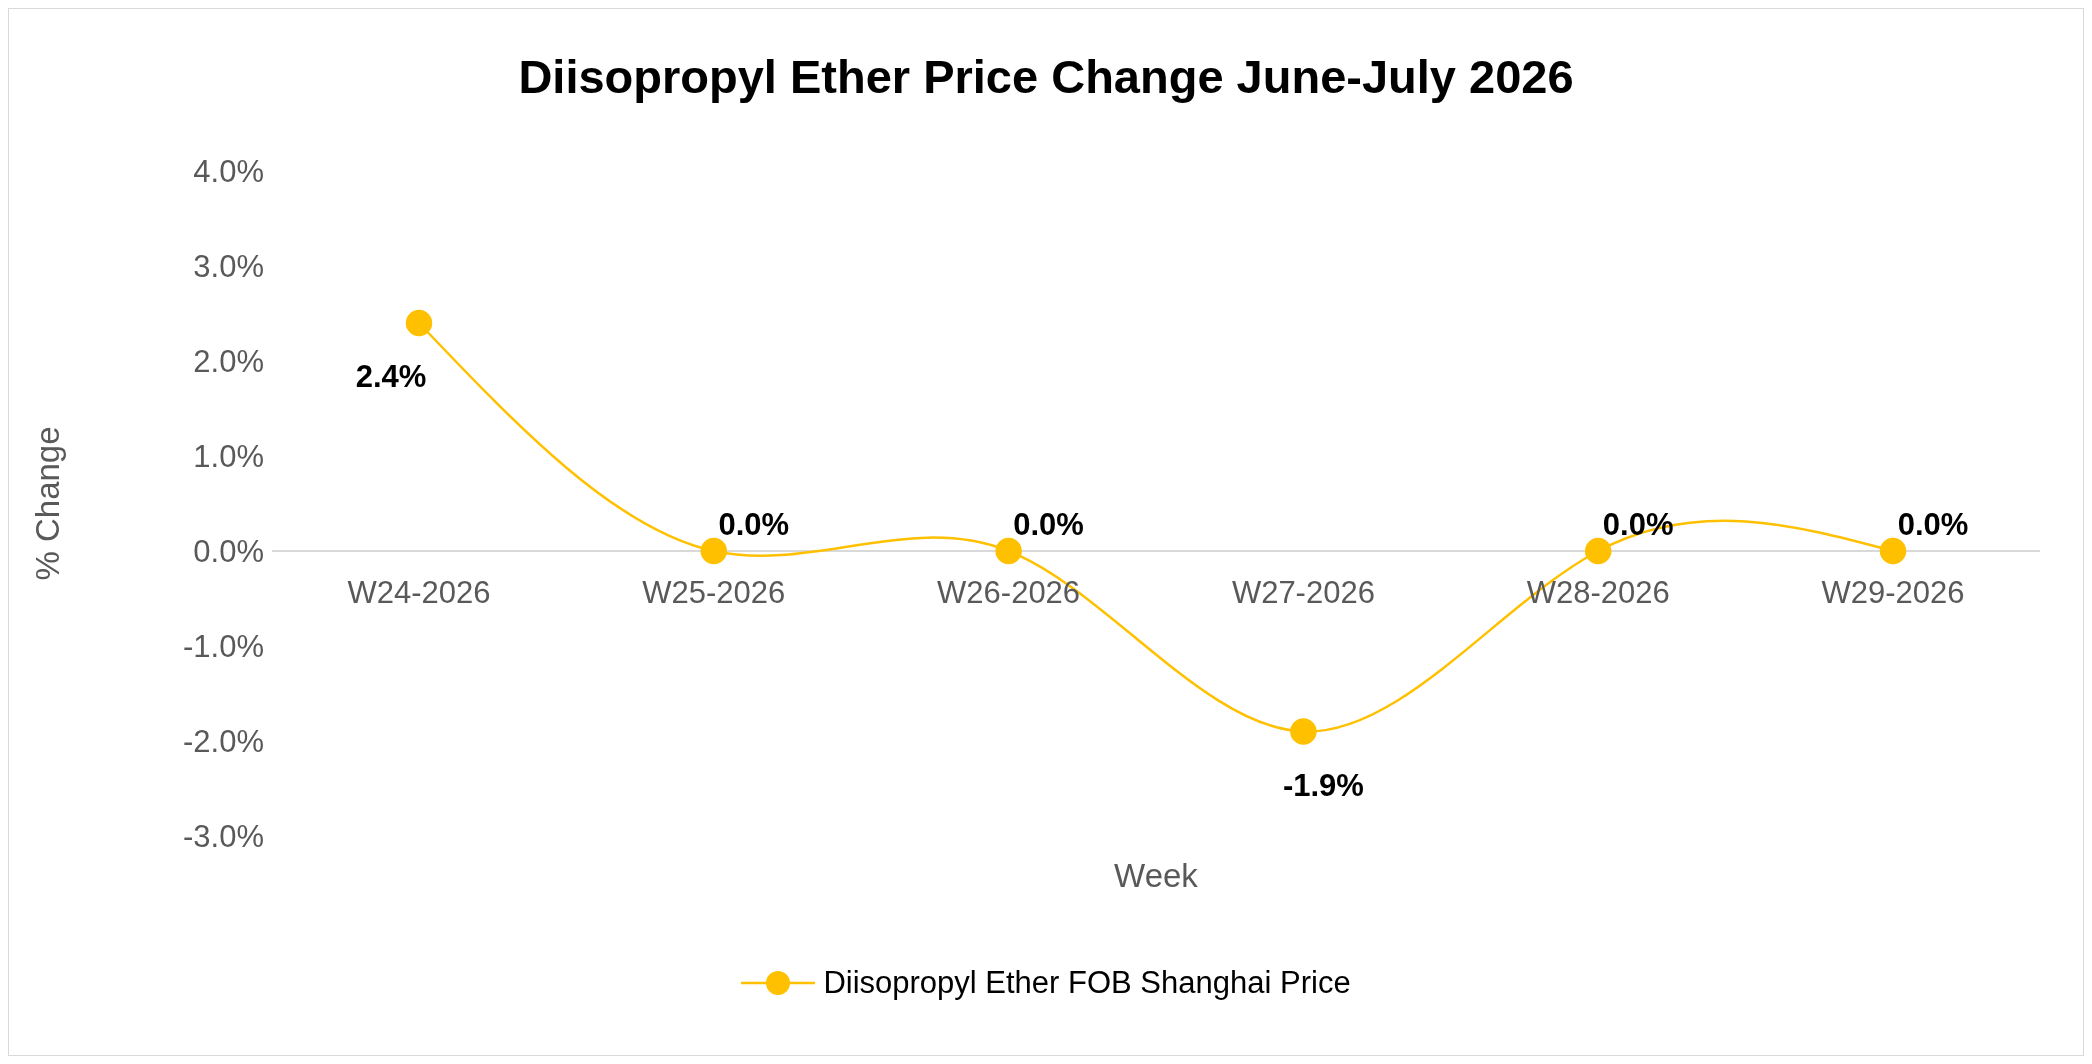 The width and height of the screenshot is (2092, 1064). What do you see at coordinates (228, 552) in the screenshot?
I see `y-tick-label: 0.0%` at bounding box center [228, 552].